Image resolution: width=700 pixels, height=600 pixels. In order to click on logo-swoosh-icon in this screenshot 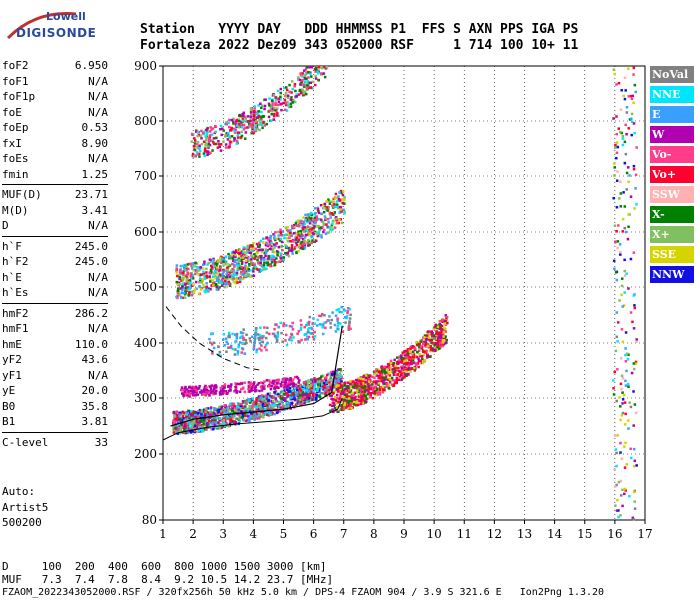, I will do `click(41, 26)`.